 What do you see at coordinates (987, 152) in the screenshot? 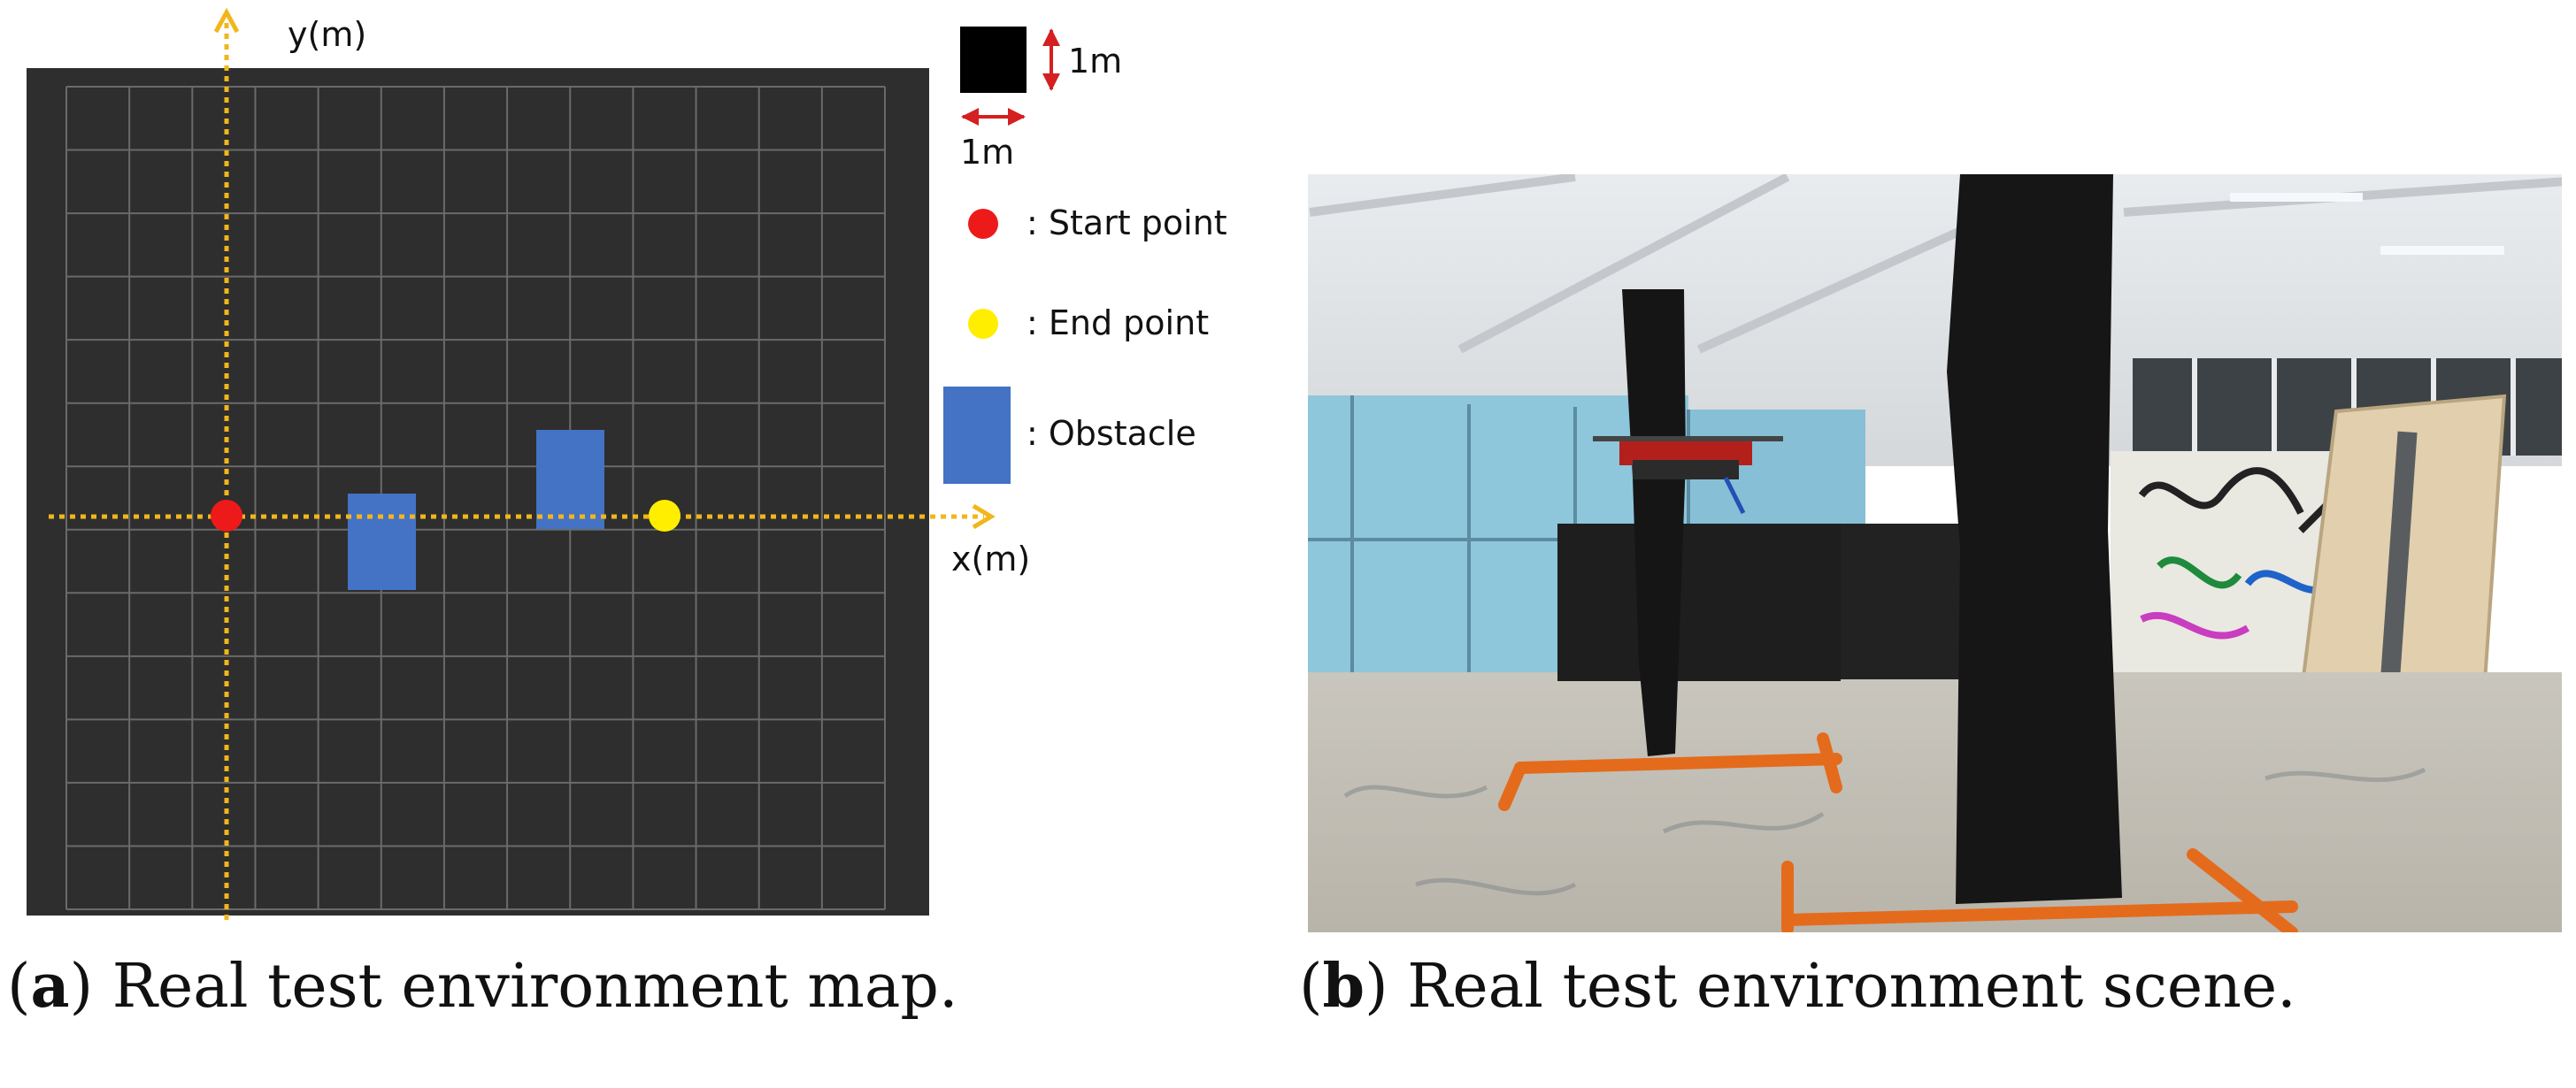
I see `scale-width-label: 1m` at bounding box center [987, 152].